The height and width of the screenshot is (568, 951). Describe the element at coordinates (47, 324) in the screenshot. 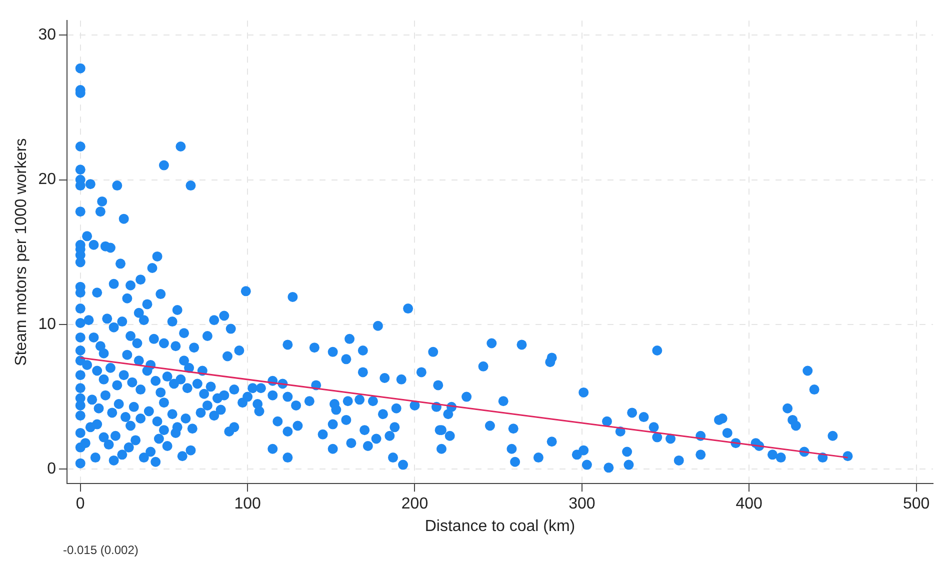

I see `y-tick-label: 10` at that location.